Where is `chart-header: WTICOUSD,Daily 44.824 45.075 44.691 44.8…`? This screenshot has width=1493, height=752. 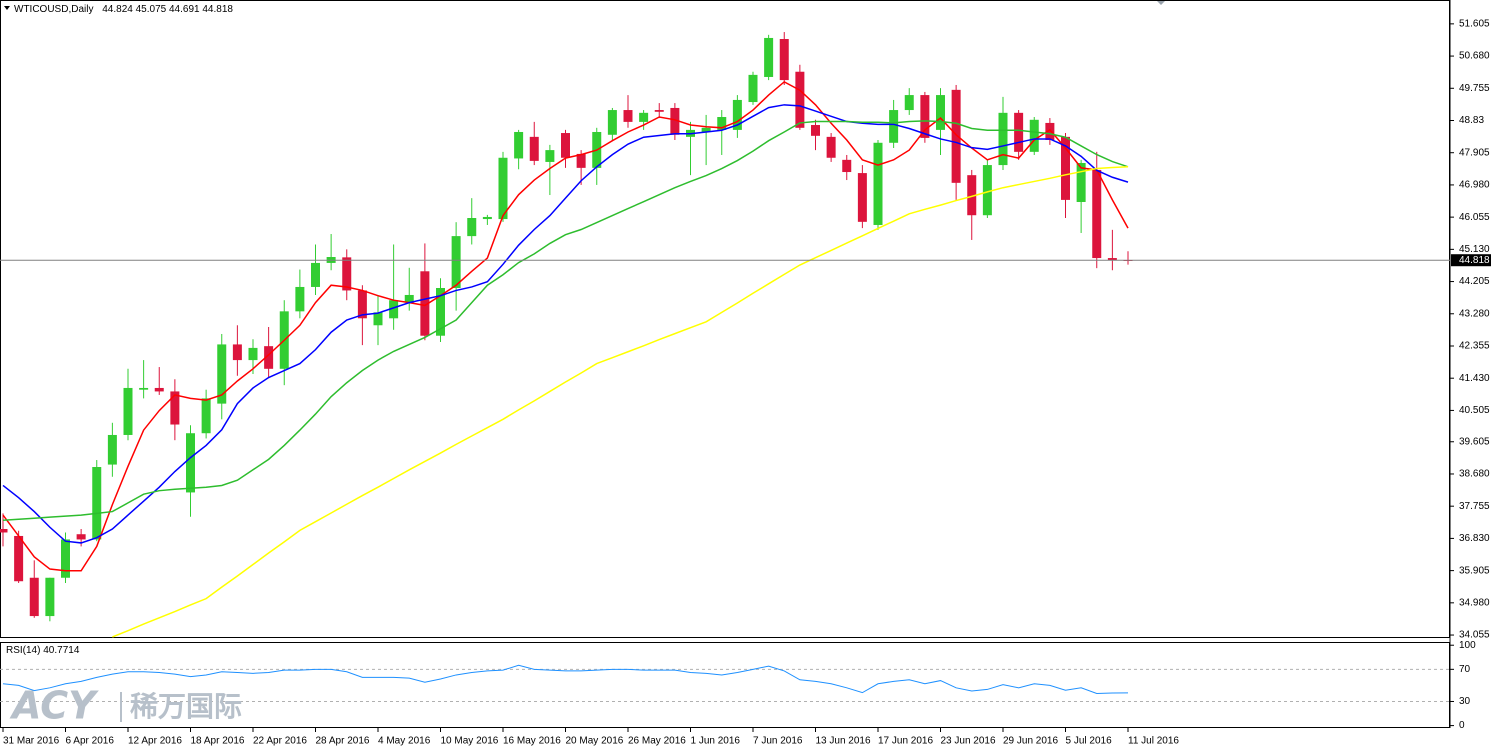
chart-header: WTICOUSD,Daily 44.824 45.075 44.691 44.8… is located at coordinates (123, 9).